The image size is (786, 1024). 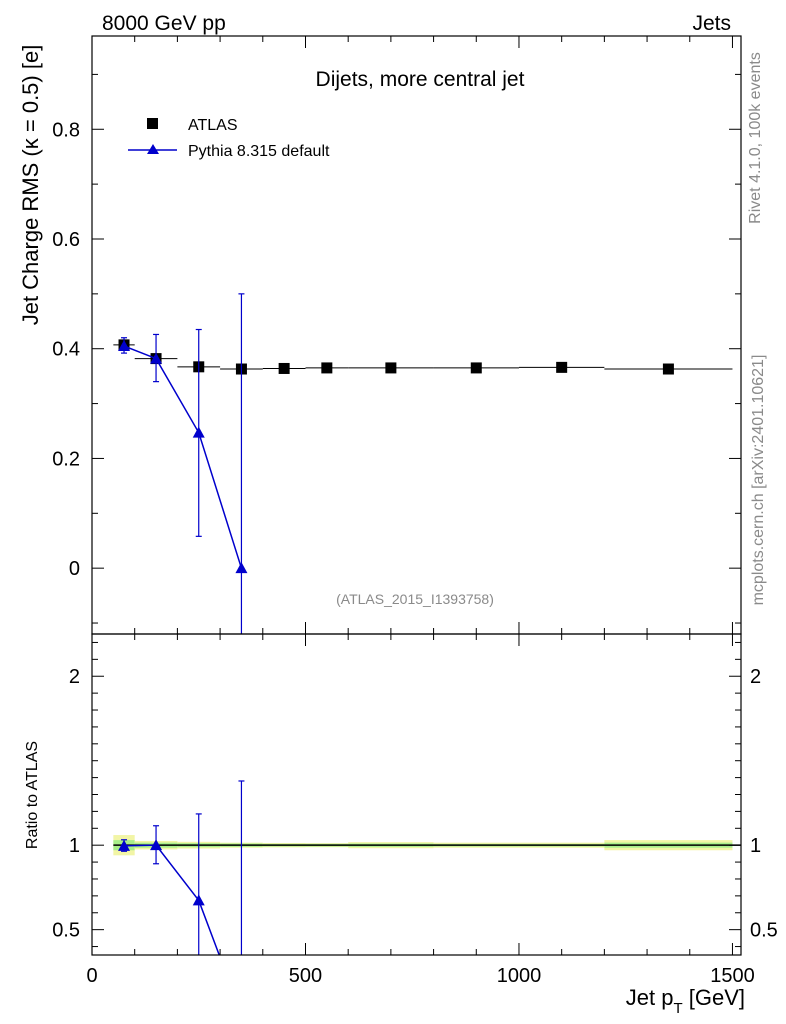 What do you see at coordinates (30, 185) in the screenshot?
I see `y-axis-label: Jet Charge RMS (κ = 0.5) [e]` at bounding box center [30, 185].